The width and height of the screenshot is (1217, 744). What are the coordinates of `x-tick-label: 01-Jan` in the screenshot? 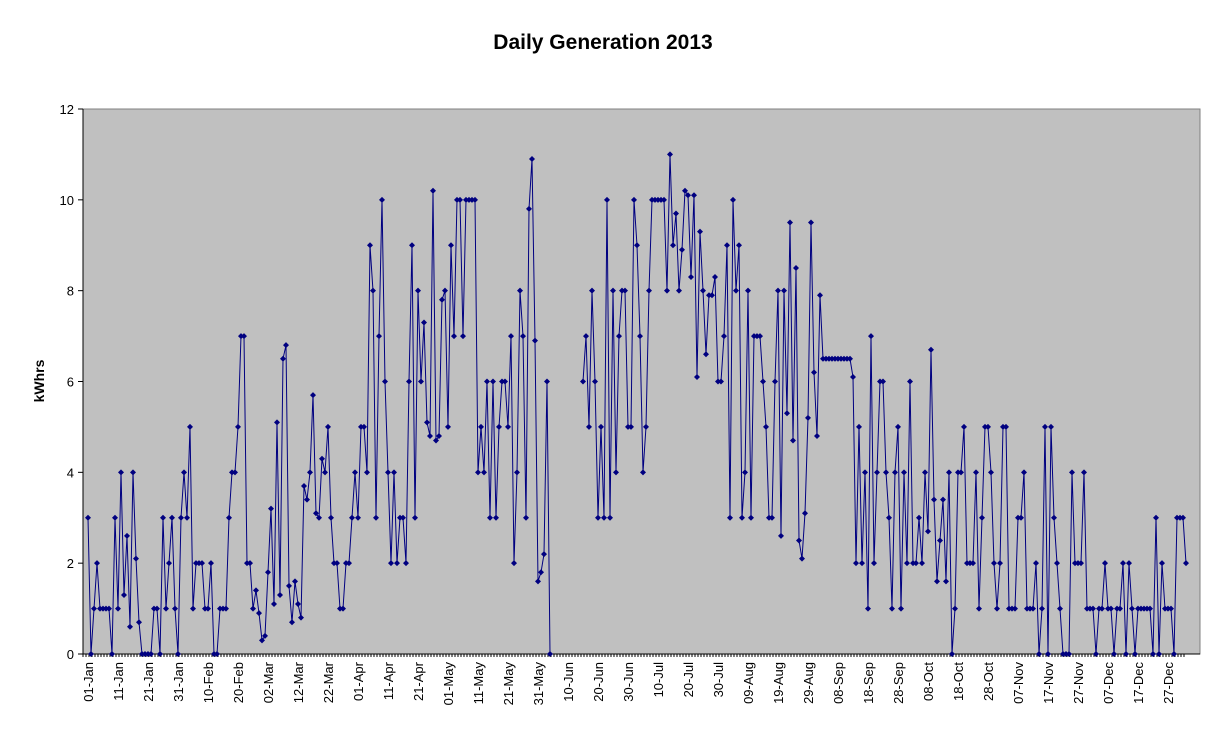 It's located at (88, 682).